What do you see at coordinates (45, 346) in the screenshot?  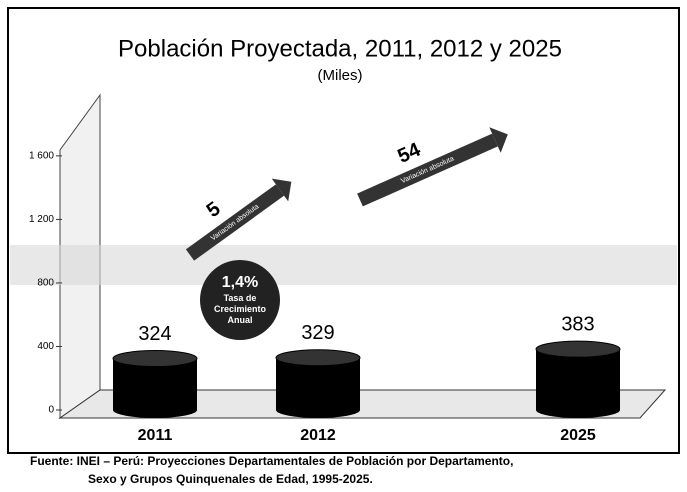 I see `y-tick-label: 400` at bounding box center [45, 346].